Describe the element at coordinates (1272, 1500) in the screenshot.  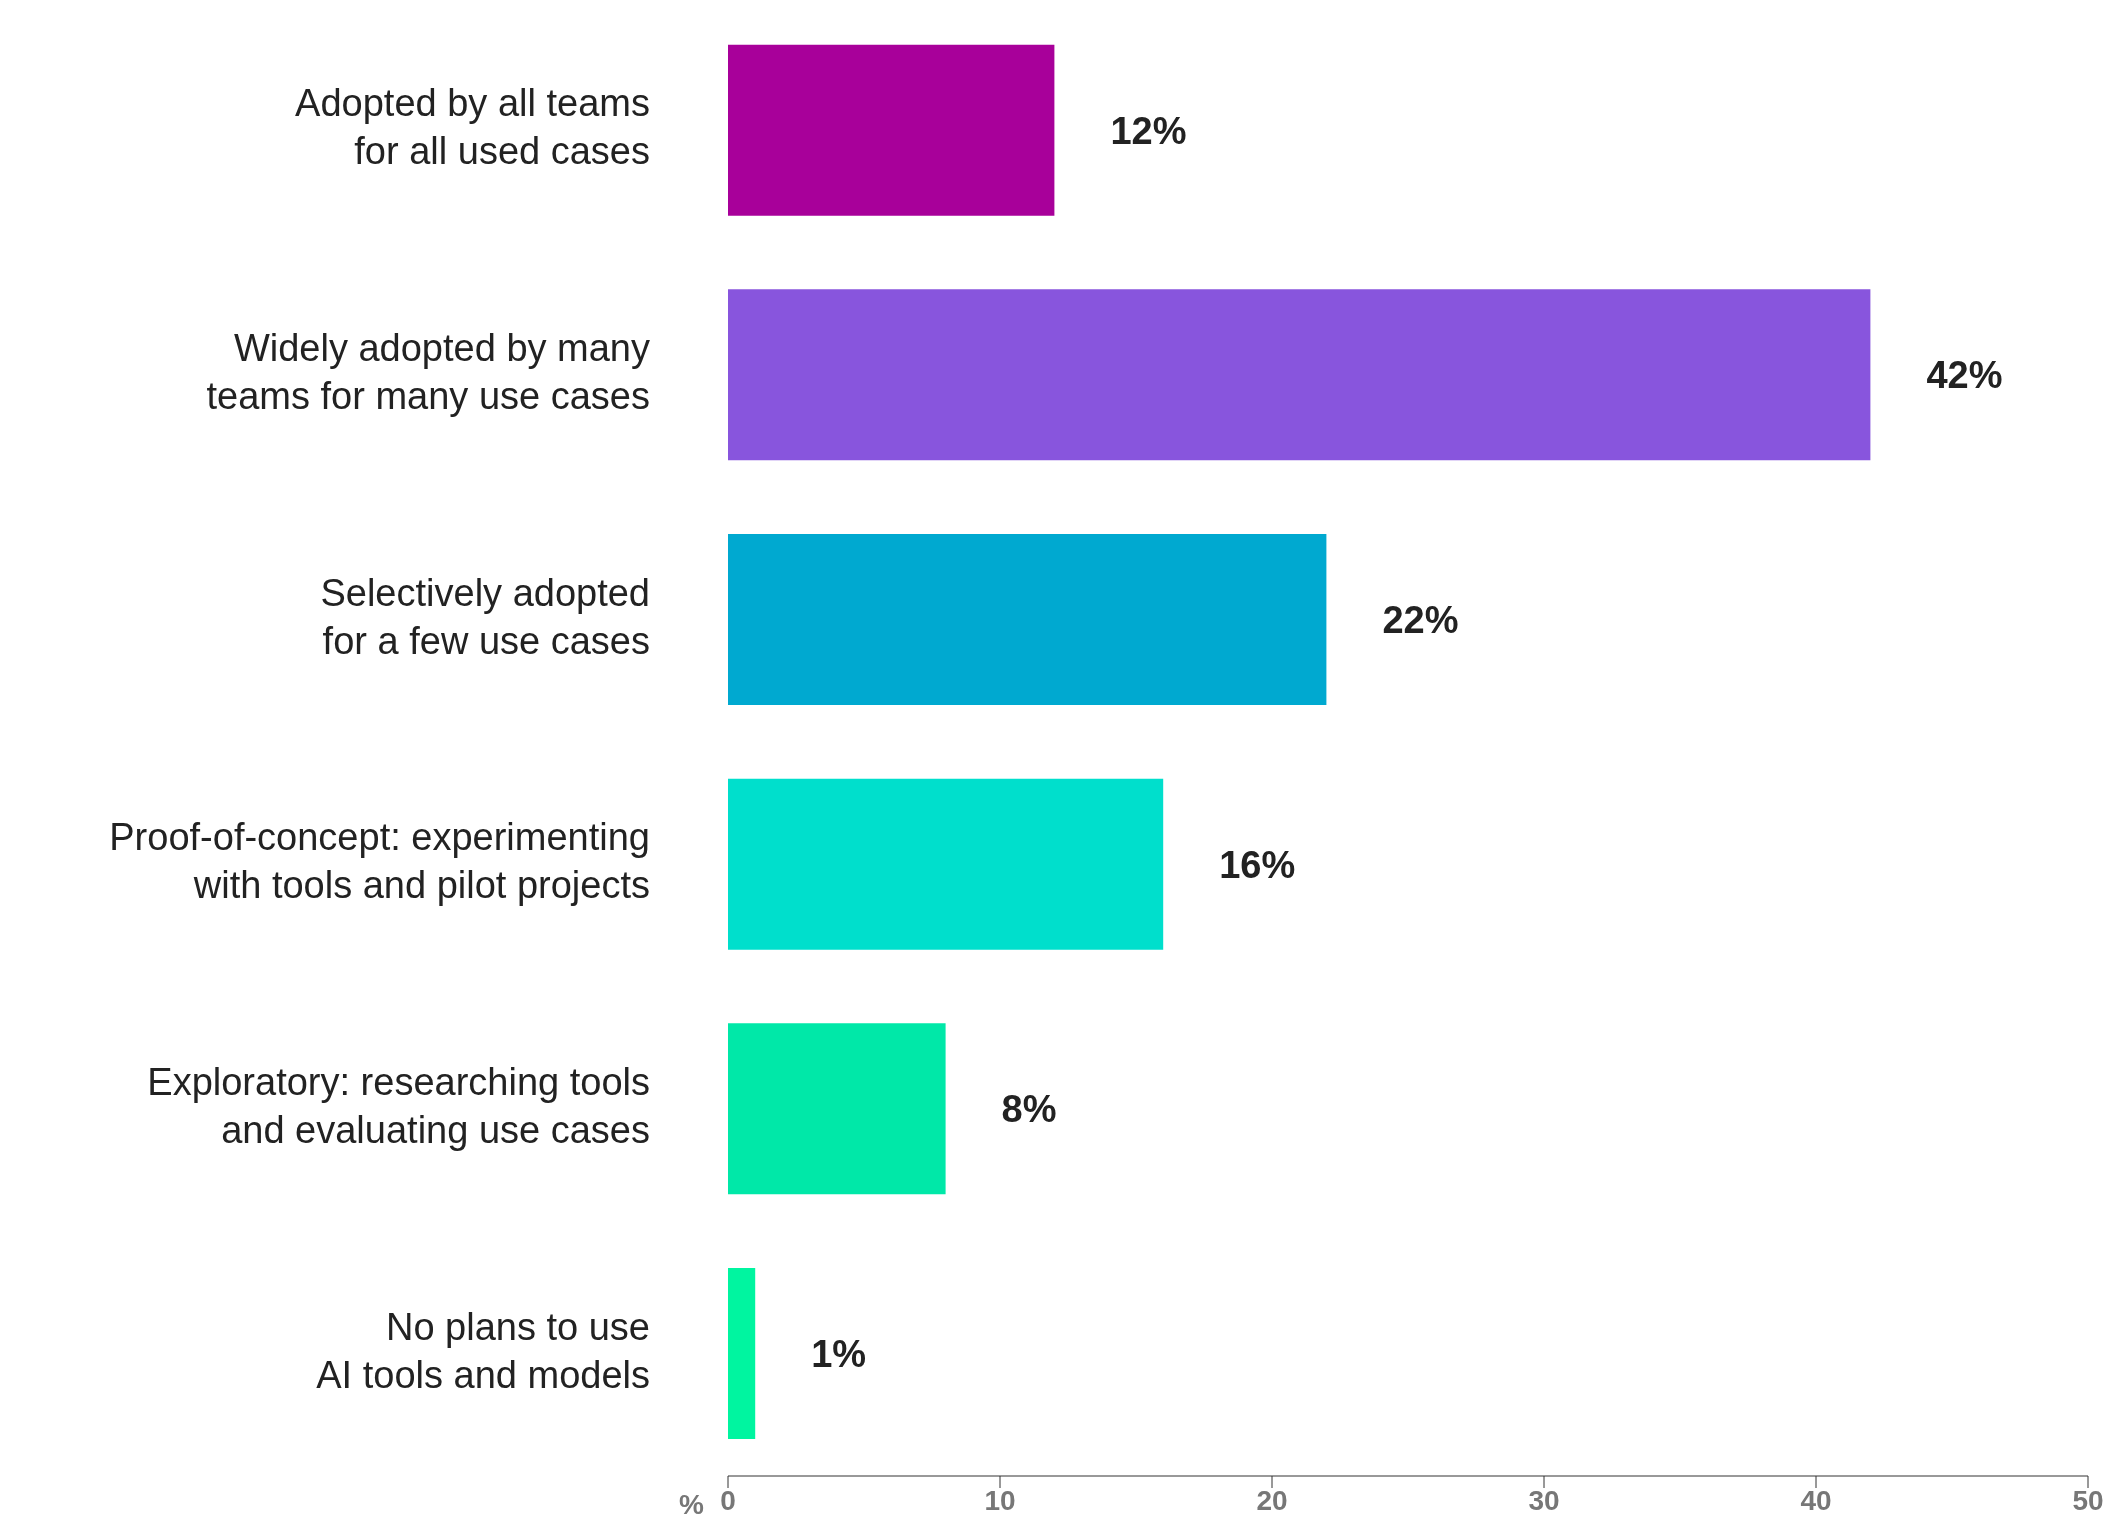
I see `x-tick-label: 20` at that location.